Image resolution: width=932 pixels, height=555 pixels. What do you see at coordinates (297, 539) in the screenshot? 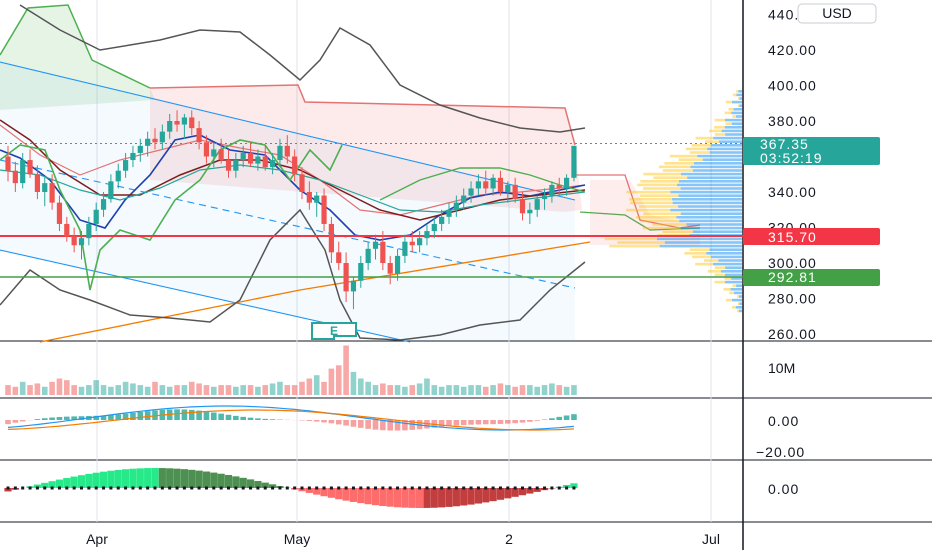
I see `time-axis-label: May` at bounding box center [297, 539].